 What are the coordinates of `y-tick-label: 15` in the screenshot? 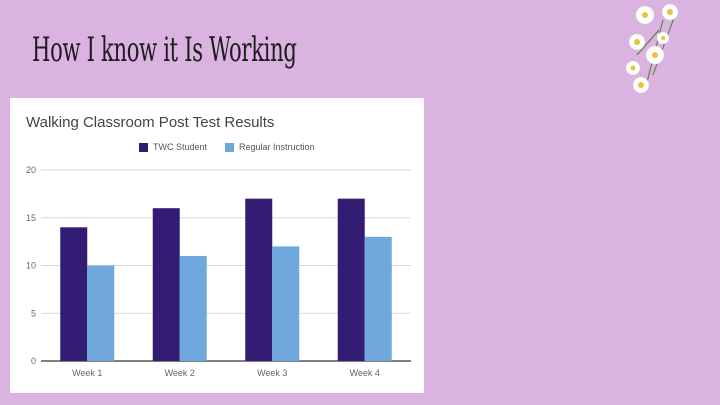 It's located at (31, 218).